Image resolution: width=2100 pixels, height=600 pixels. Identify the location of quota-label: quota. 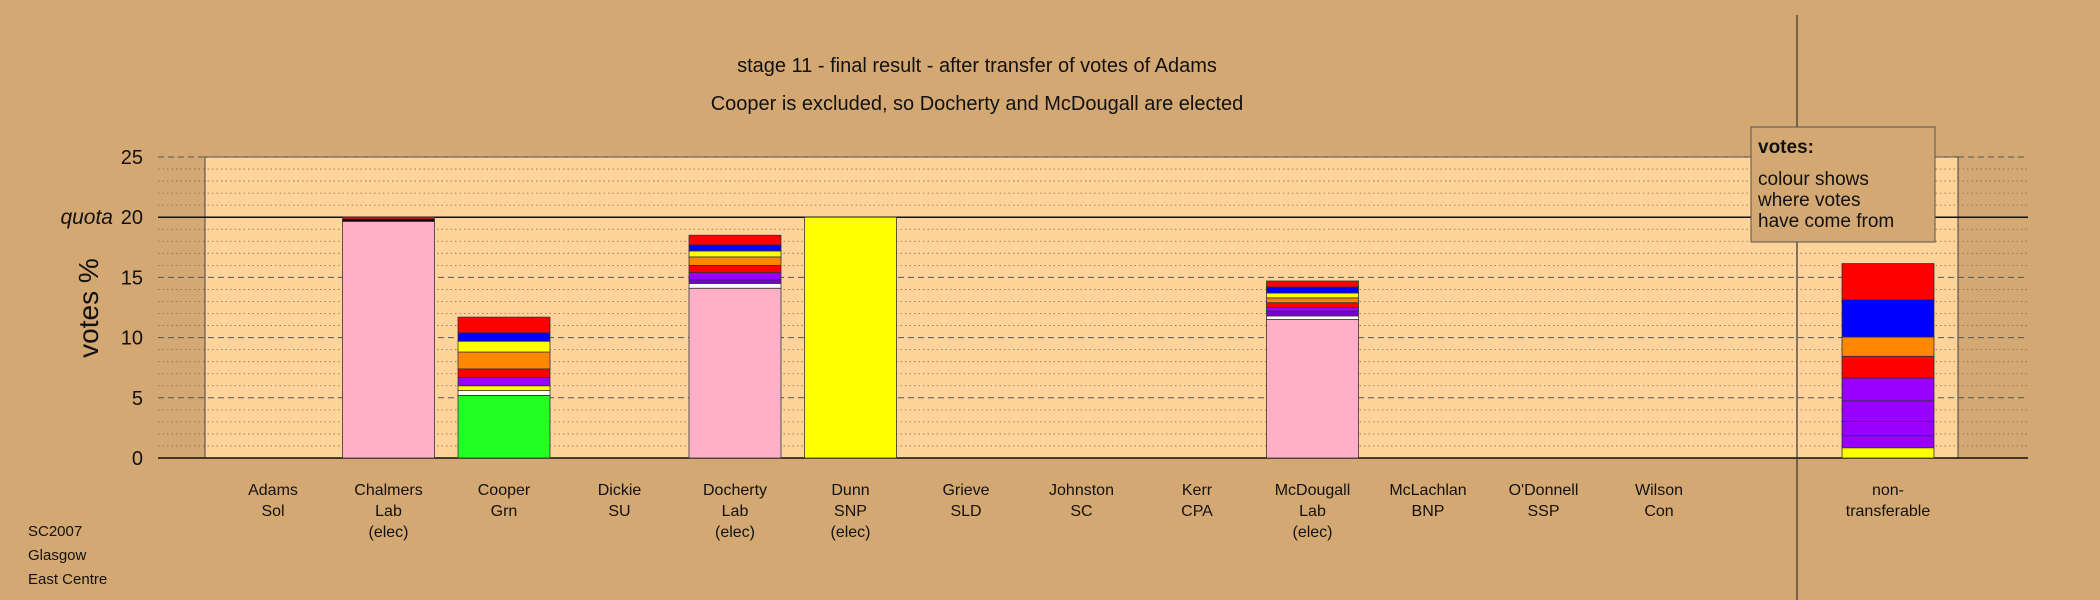
(86, 217).